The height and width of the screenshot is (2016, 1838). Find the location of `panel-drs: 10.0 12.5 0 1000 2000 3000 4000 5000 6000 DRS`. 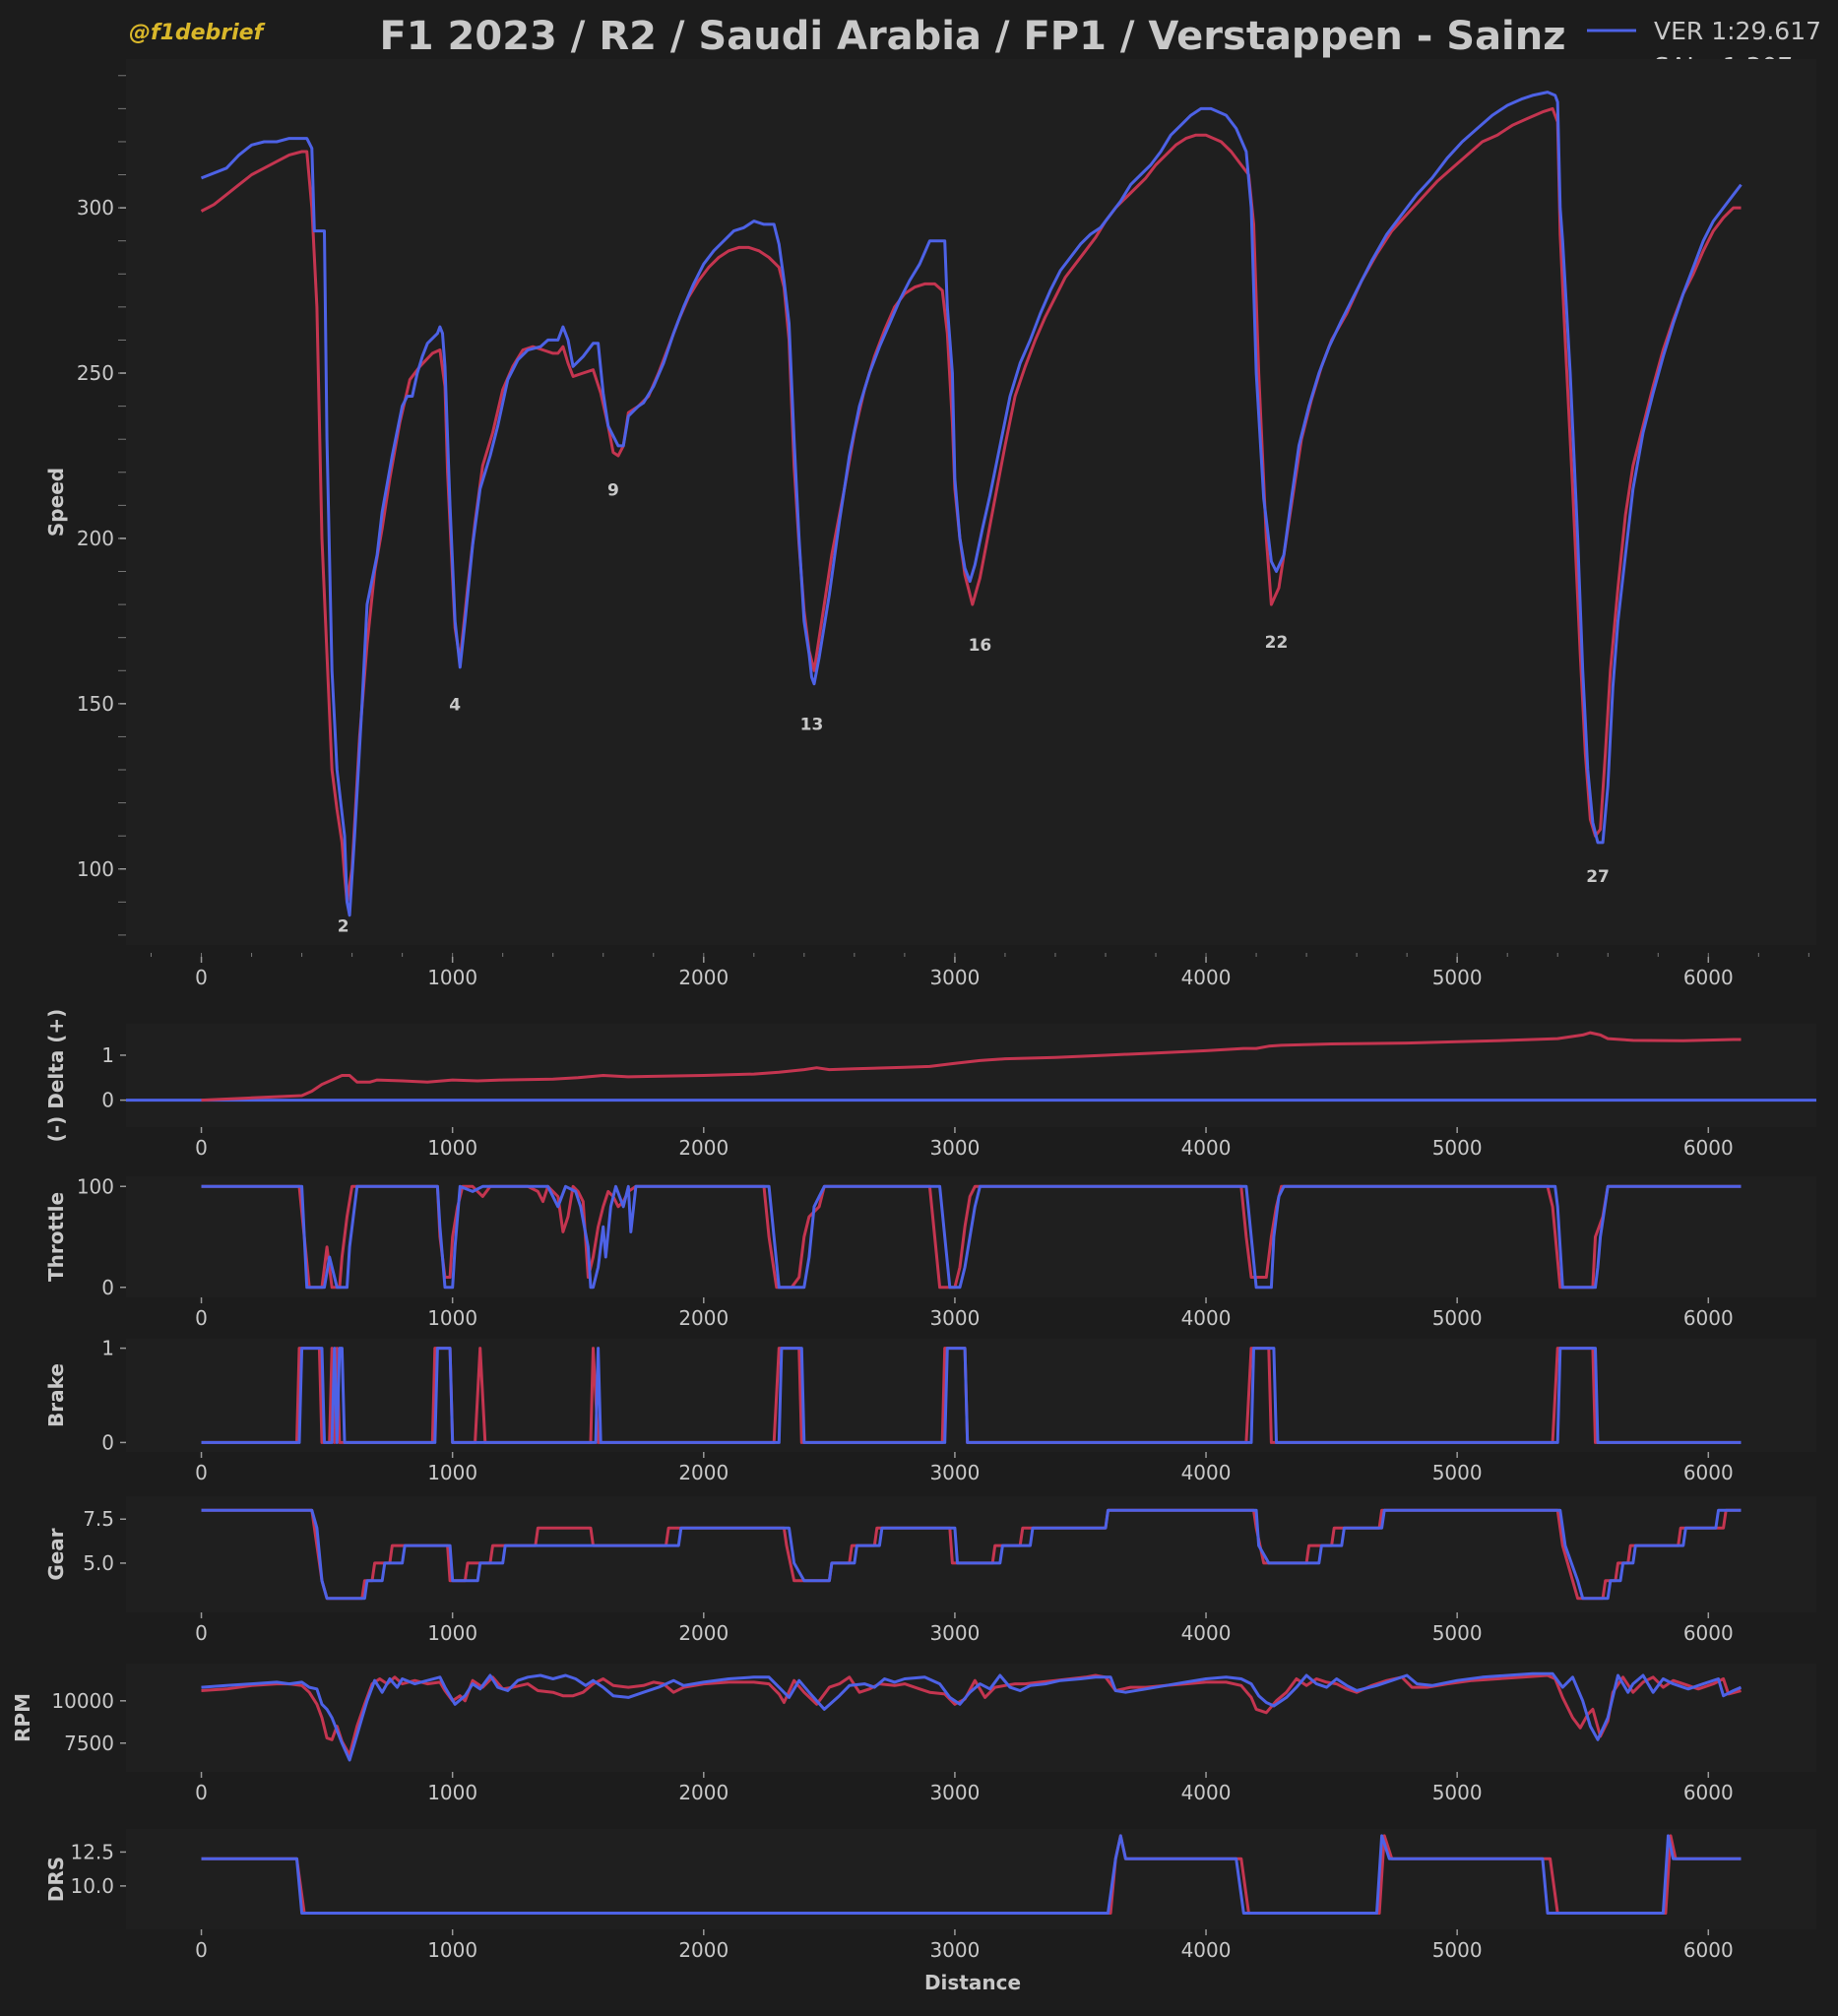

panel-drs: 10.0 12.5 0 1000 2000 3000 4000 5000 6000 DRS is located at coordinates (930, 1895).